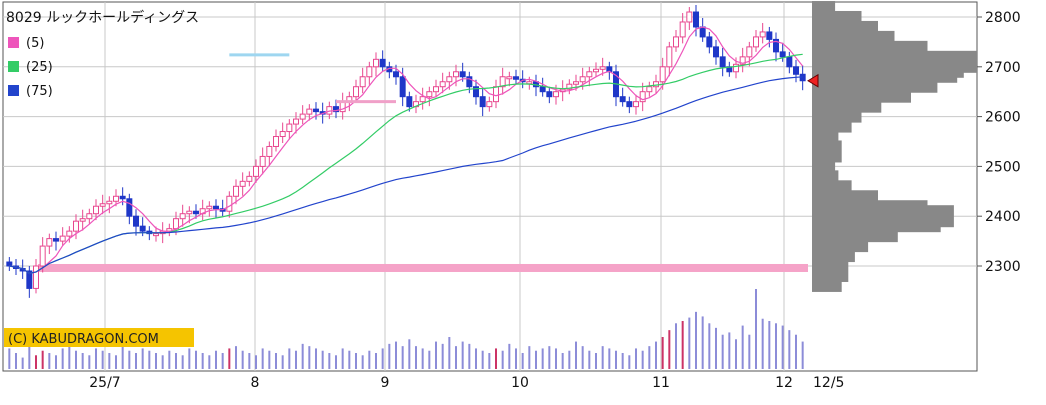  Describe the element at coordinates (828, 383) in the screenshot. I see `last-date-label: 12/5` at that location.